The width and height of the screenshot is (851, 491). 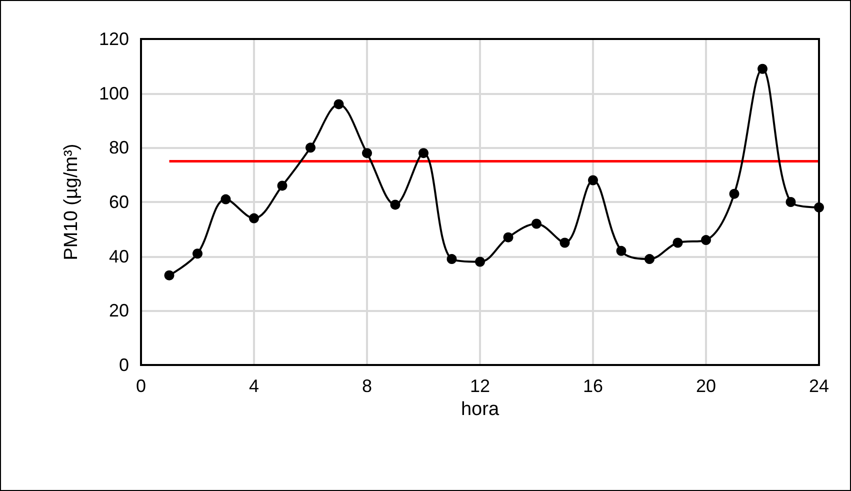 What do you see at coordinates (118, 148) in the screenshot?
I see `y-tick-label: 80` at bounding box center [118, 148].